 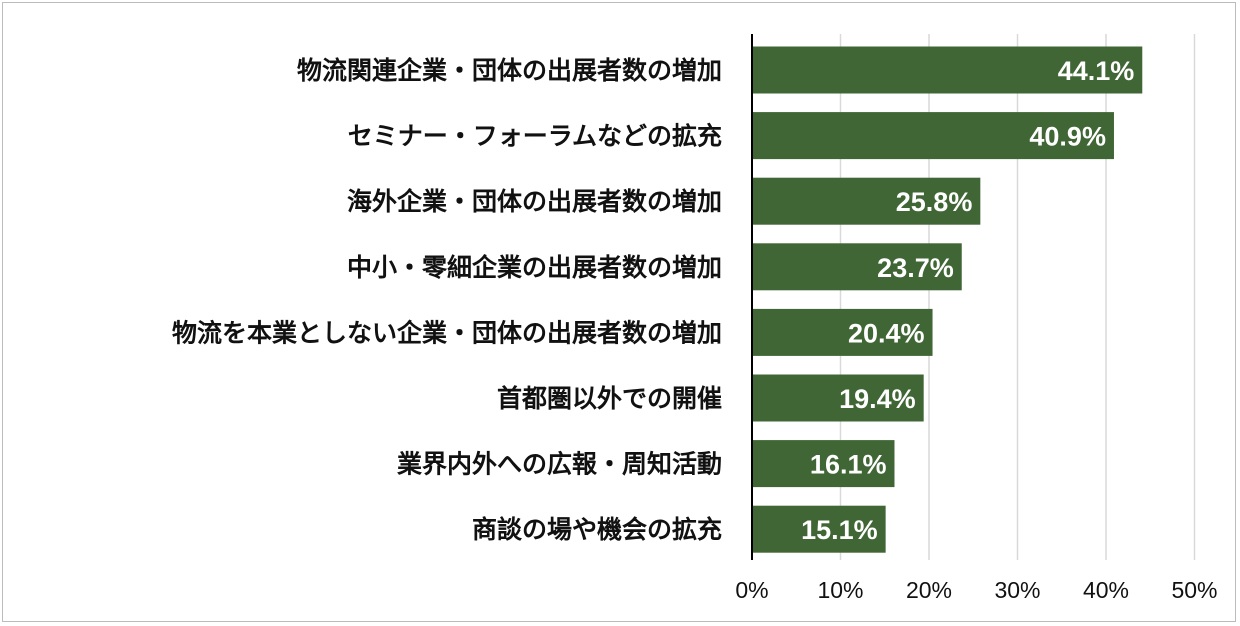 I want to click on category-label: 業界内外への広報・周知活動, so click(x=559, y=464).